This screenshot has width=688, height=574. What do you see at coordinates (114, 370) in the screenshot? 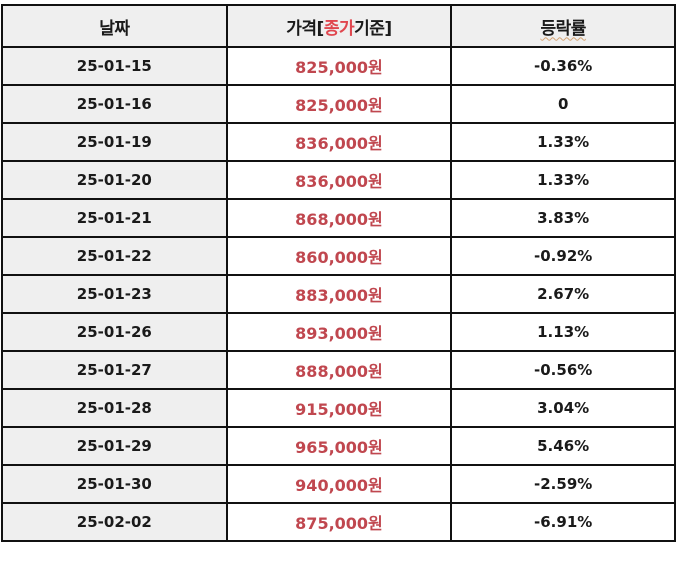
I see `date-cell: 25-01-27` at bounding box center [114, 370].